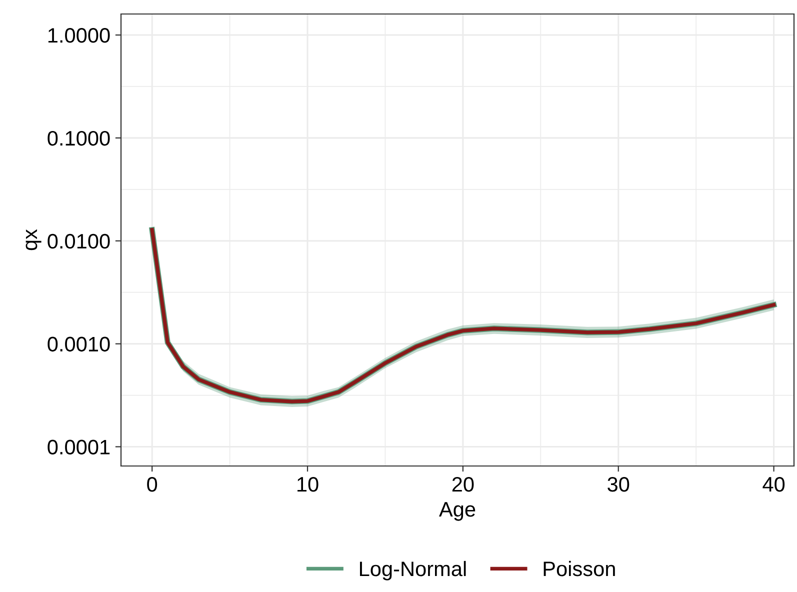  I want to click on y-tick-label: 0.1000, so click(79, 138).